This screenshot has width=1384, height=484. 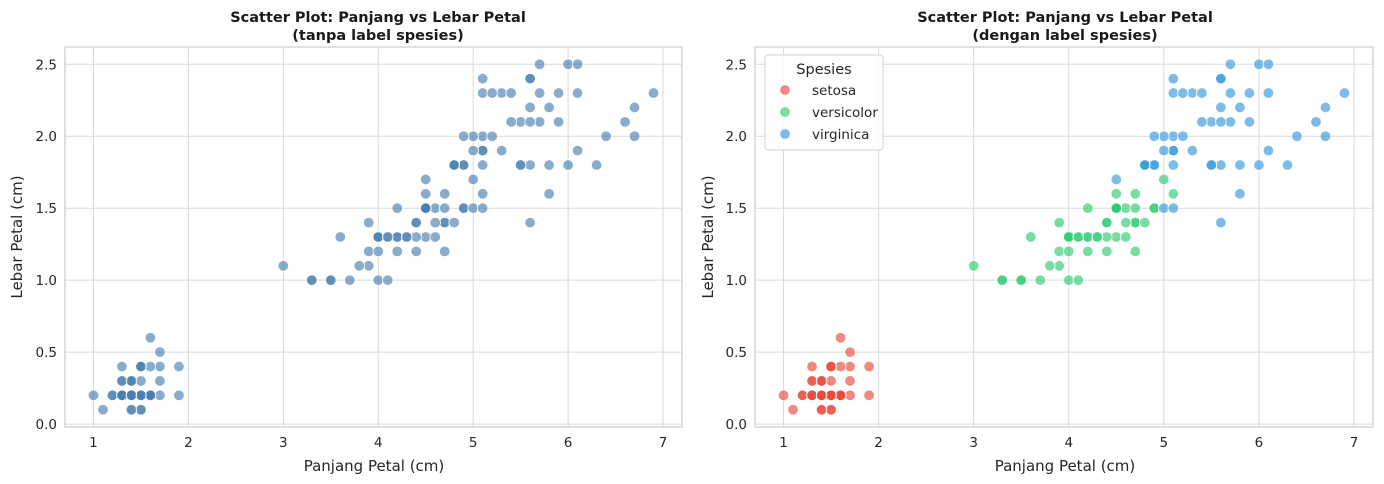 I want to click on legend: Spesies setosa versicolor virginica, so click(x=824, y=102).